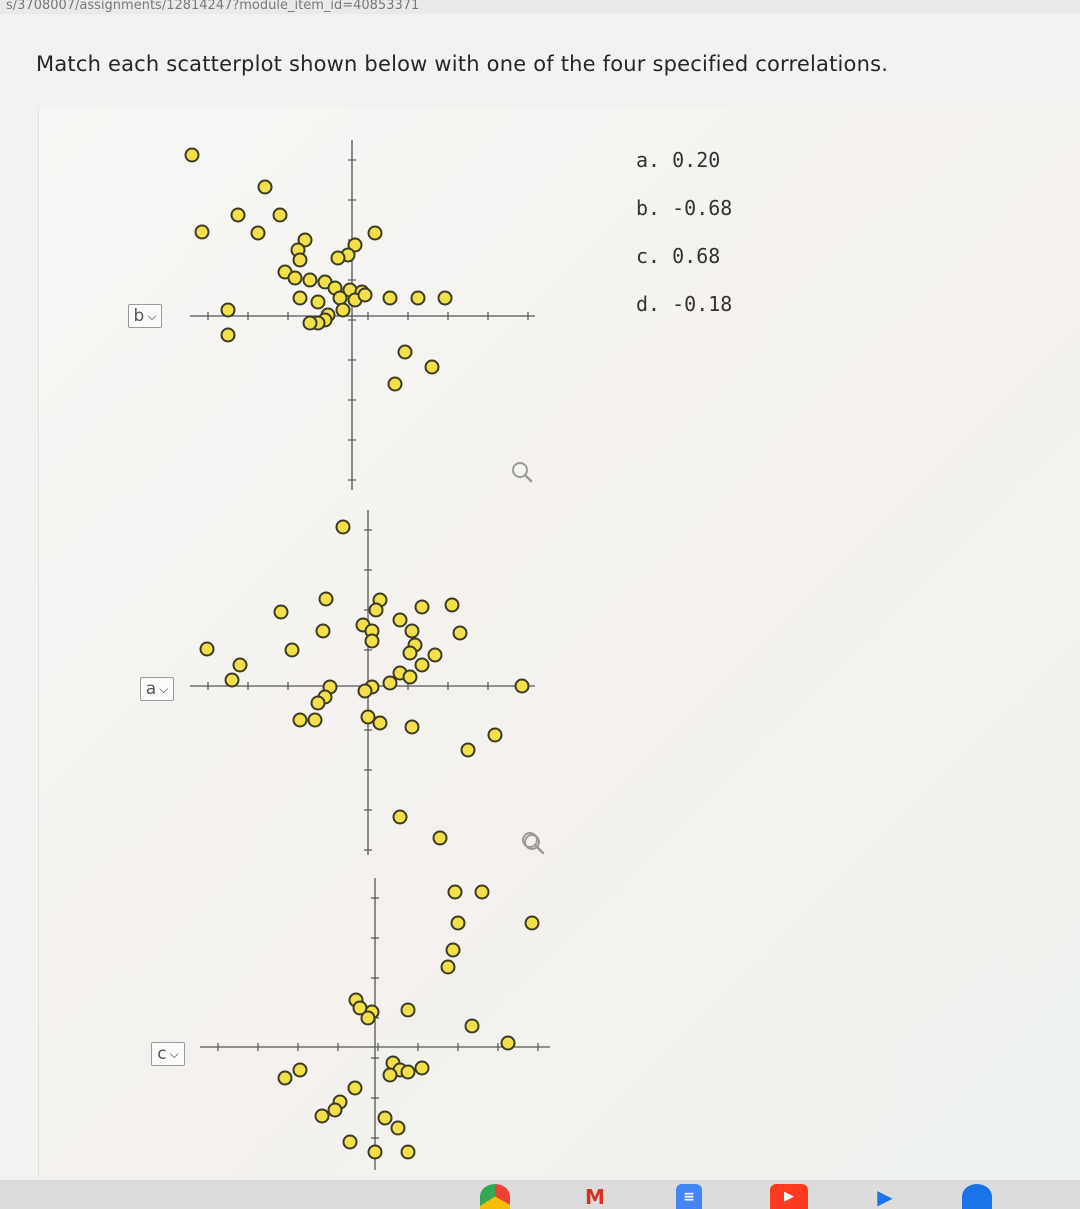 Image resolution: width=1080 pixels, height=1209 pixels. What do you see at coordinates (789, 1196) in the screenshot?
I see `youtube-icon: ▶` at bounding box center [789, 1196].